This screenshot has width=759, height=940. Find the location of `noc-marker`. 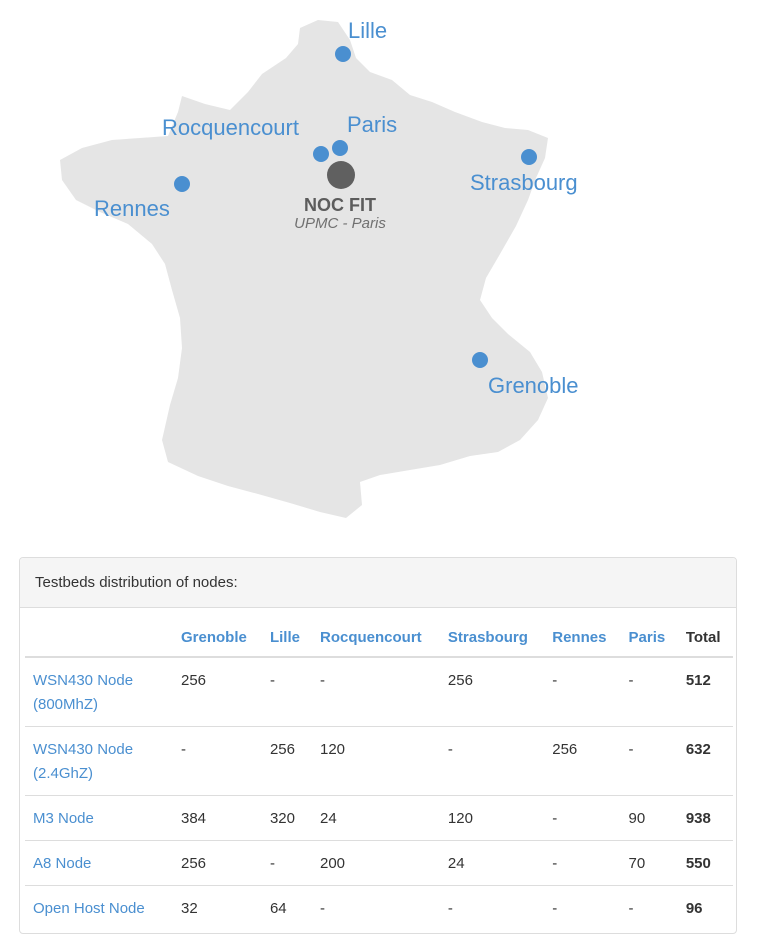

noc-marker is located at coordinates (341, 175).